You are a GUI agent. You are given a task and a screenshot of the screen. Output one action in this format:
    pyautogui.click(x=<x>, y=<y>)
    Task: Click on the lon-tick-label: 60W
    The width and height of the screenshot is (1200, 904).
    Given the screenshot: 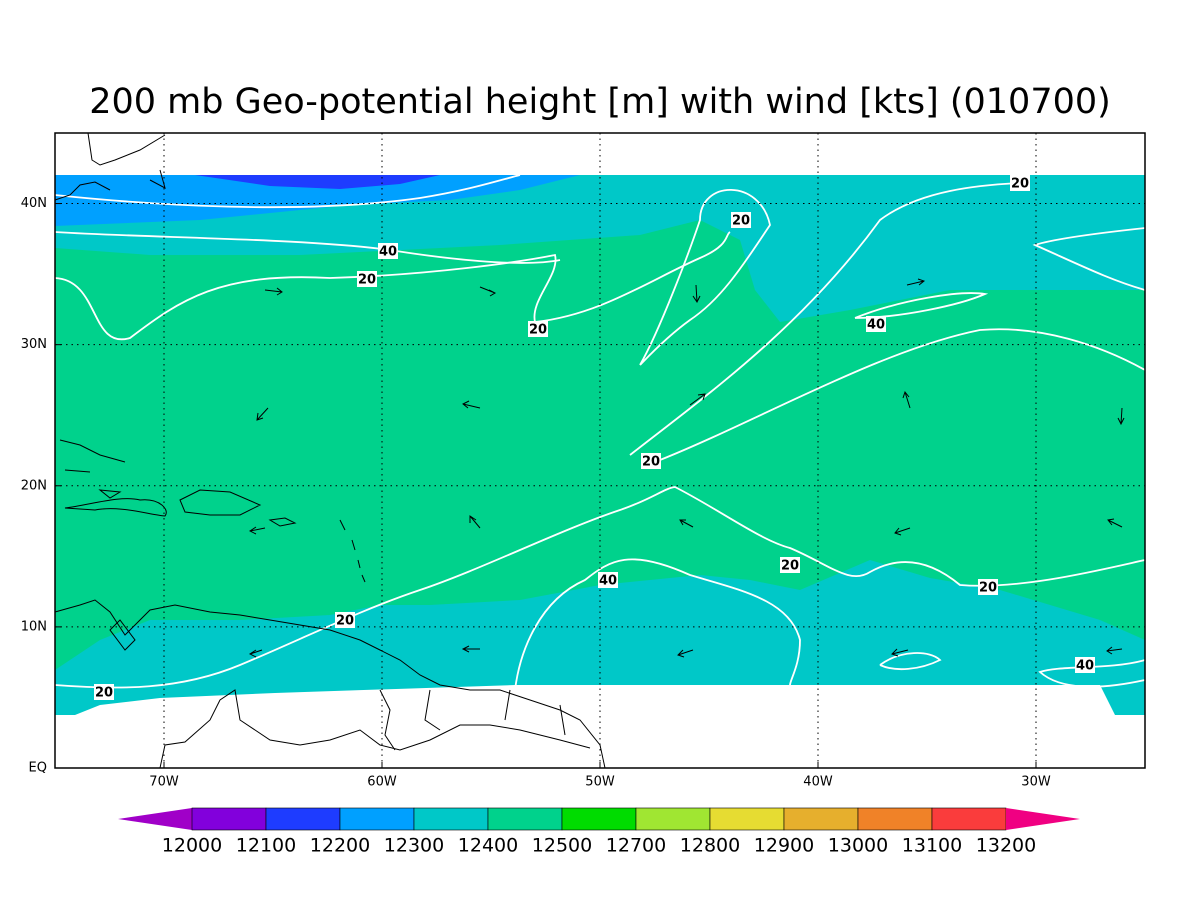 What is the action you would take?
    pyautogui.click(x=382, y=782)
    